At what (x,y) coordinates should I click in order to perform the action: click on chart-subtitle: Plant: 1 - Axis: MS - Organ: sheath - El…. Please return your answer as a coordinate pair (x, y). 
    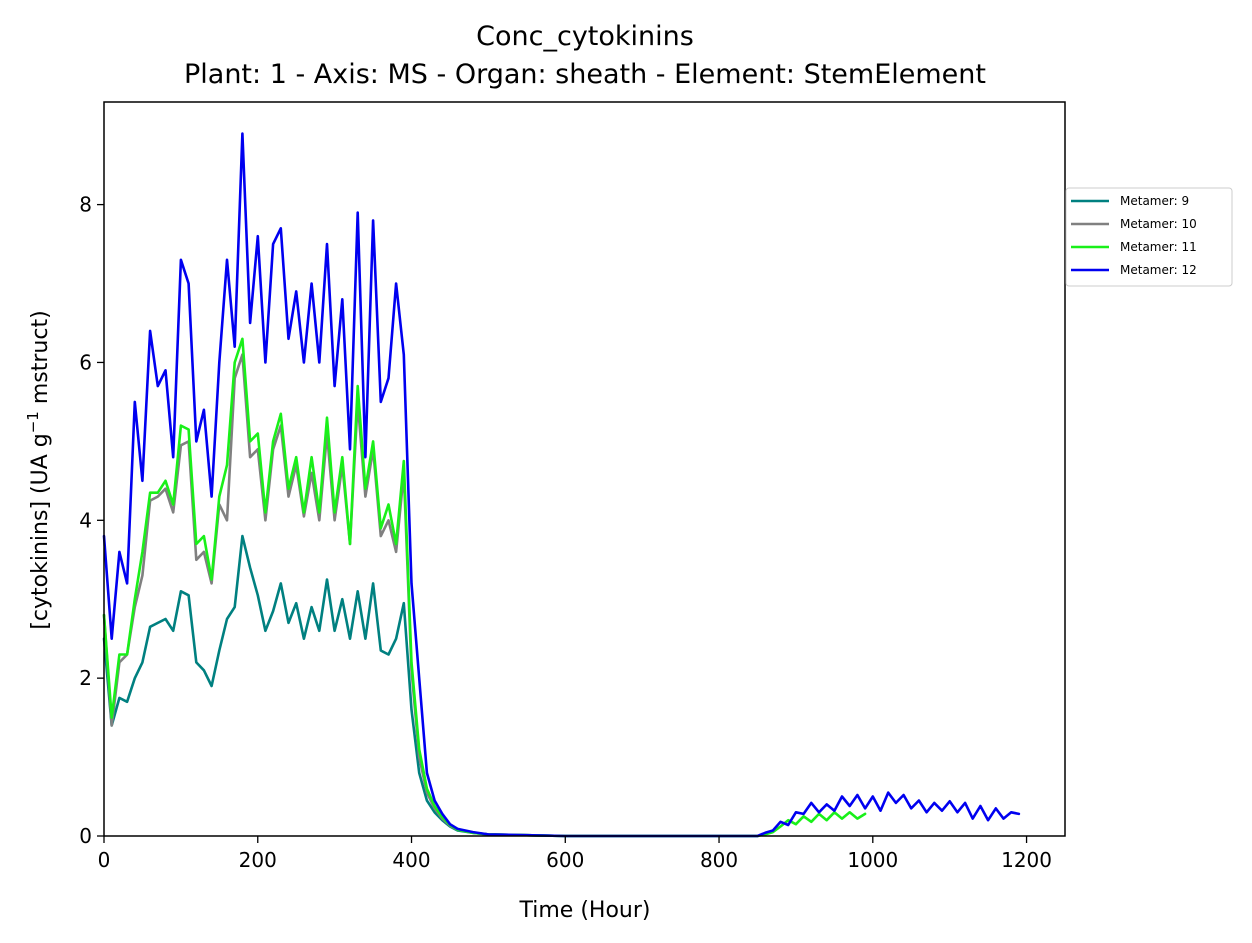
    Looking at the image, I should click on (585, 74).